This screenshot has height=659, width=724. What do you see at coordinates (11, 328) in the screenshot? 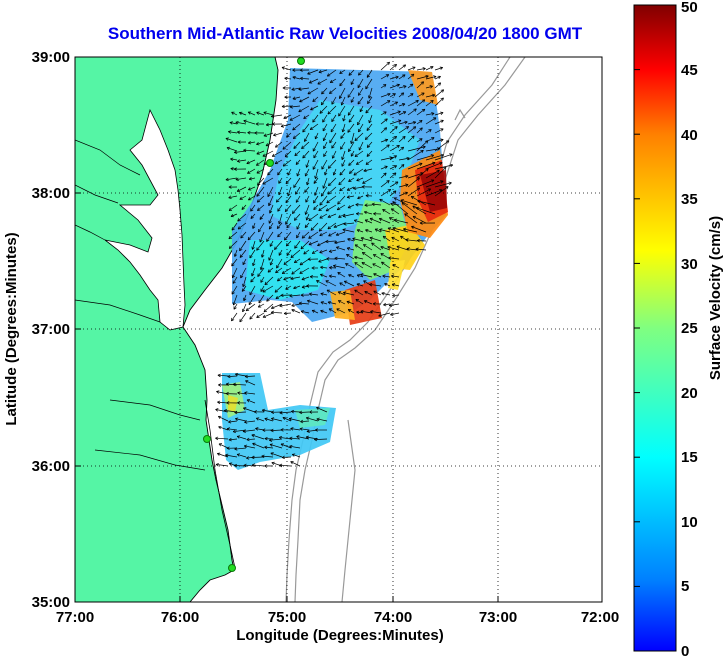
I see `y-axis-label: Latitude (Degrees:Minutes)` at bounding box center [11, 328].